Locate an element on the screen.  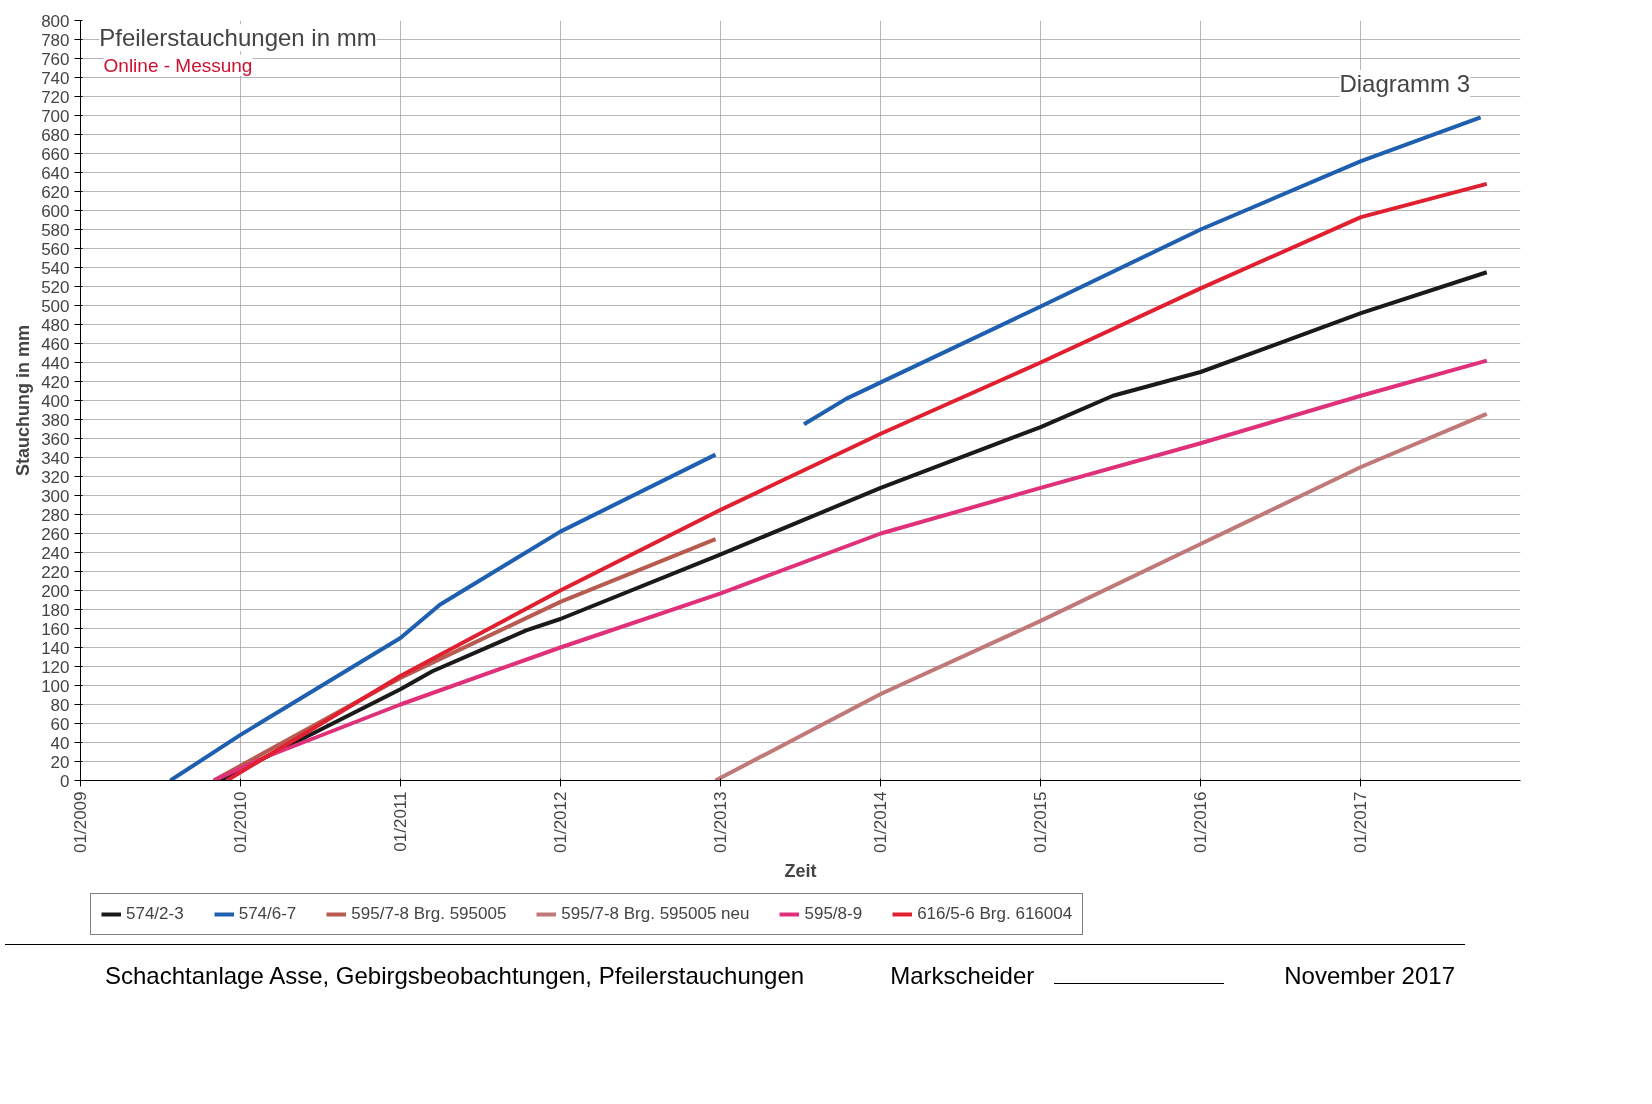
y-tick-label: 800 is located at coordinates (55, 21).